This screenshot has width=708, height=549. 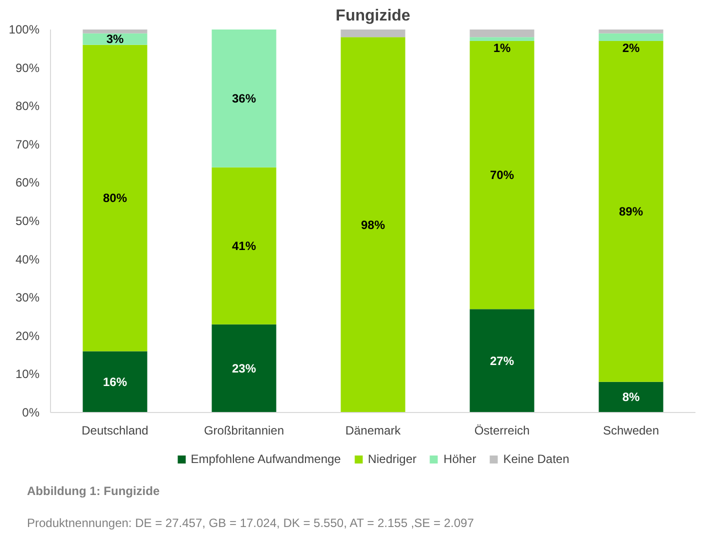 I want to click on data-label: 27%, so click(x=502, y=361).